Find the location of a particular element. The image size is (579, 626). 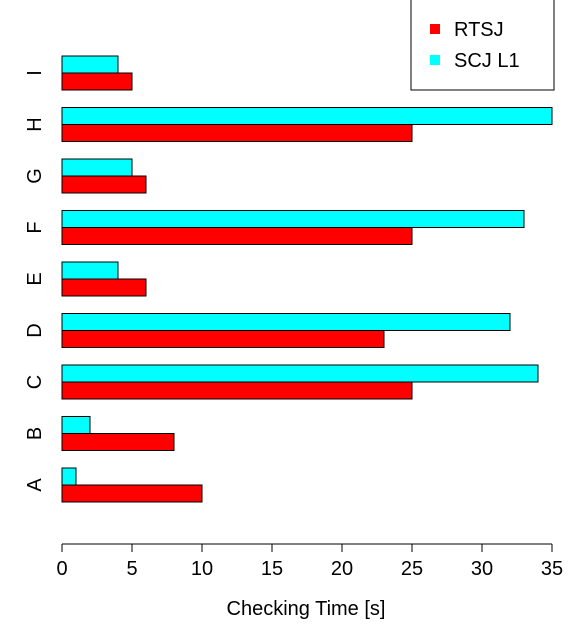

y-axis-labels: A B C D E F G H I is located at coordinates (35, 280).